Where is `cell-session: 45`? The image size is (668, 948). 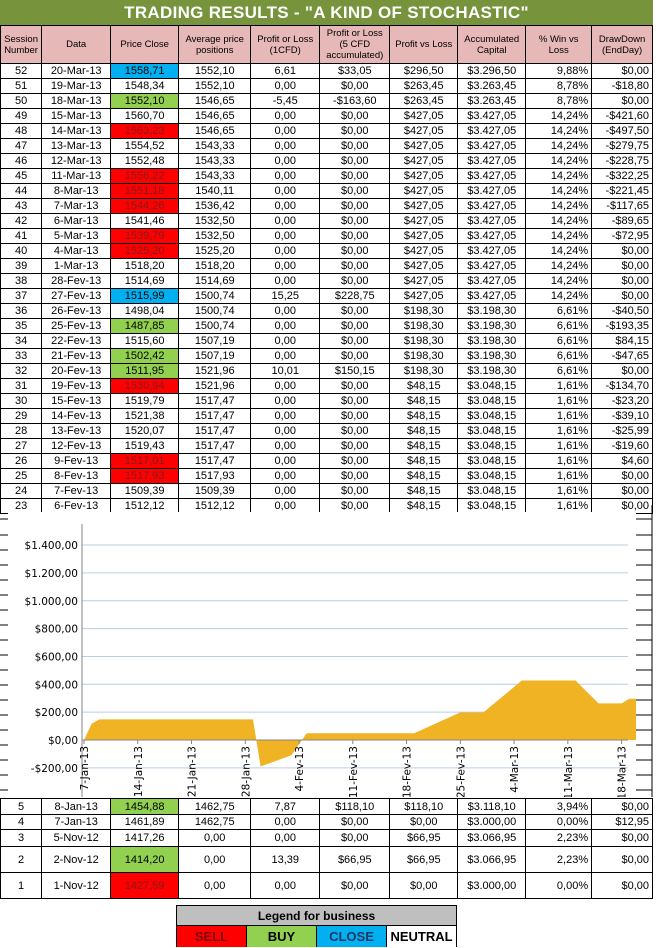
cell-session: 45 is located at coordinates (21, 176).